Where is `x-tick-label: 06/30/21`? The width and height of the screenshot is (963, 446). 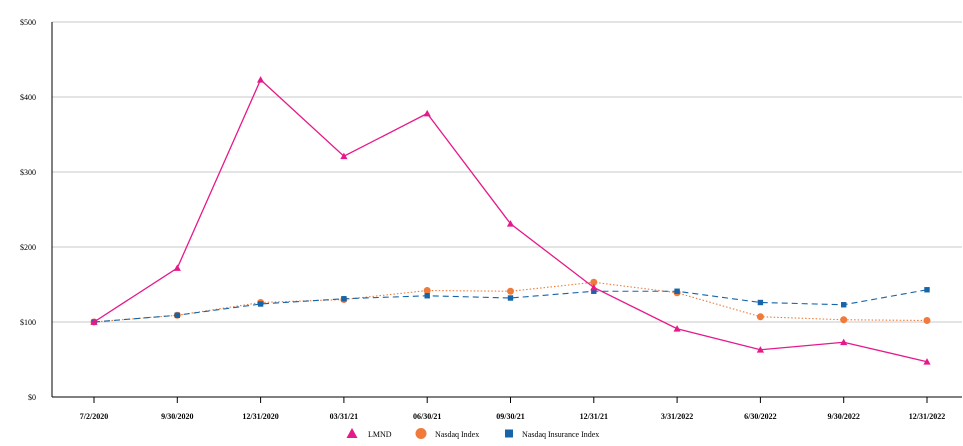
x-tick-label: 06/30/21 is located at coordinates (427, 416).